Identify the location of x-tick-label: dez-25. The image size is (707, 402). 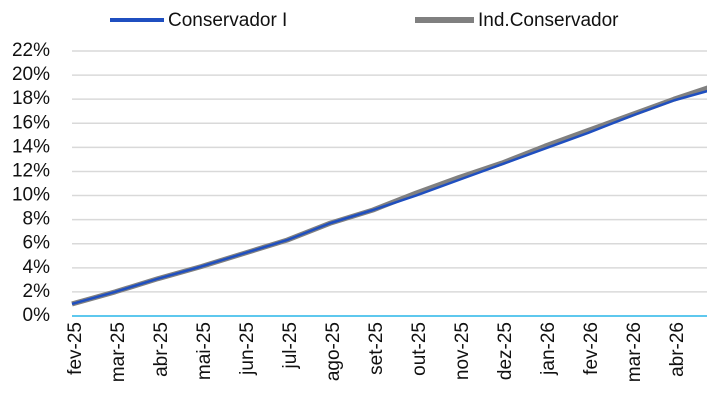
(505, 351).